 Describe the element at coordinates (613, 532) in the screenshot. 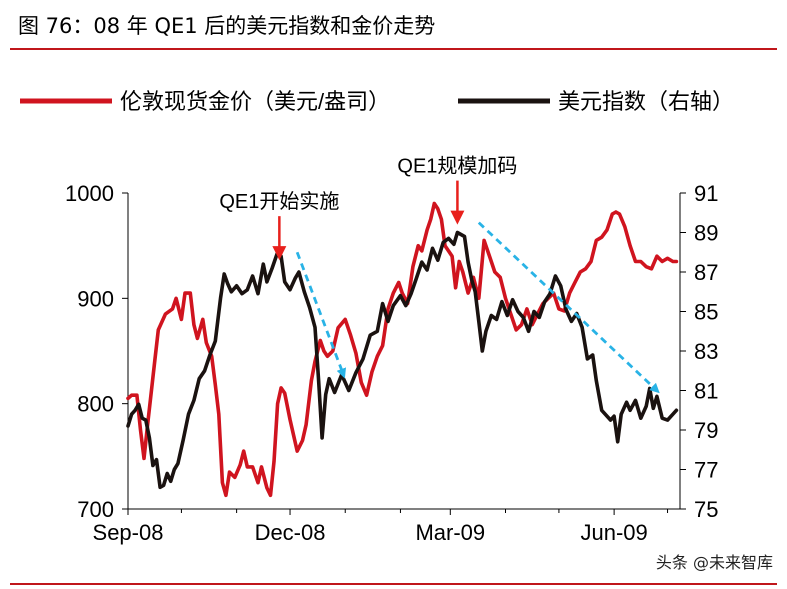

I see `x-tick-label: Jun-09` at that location.